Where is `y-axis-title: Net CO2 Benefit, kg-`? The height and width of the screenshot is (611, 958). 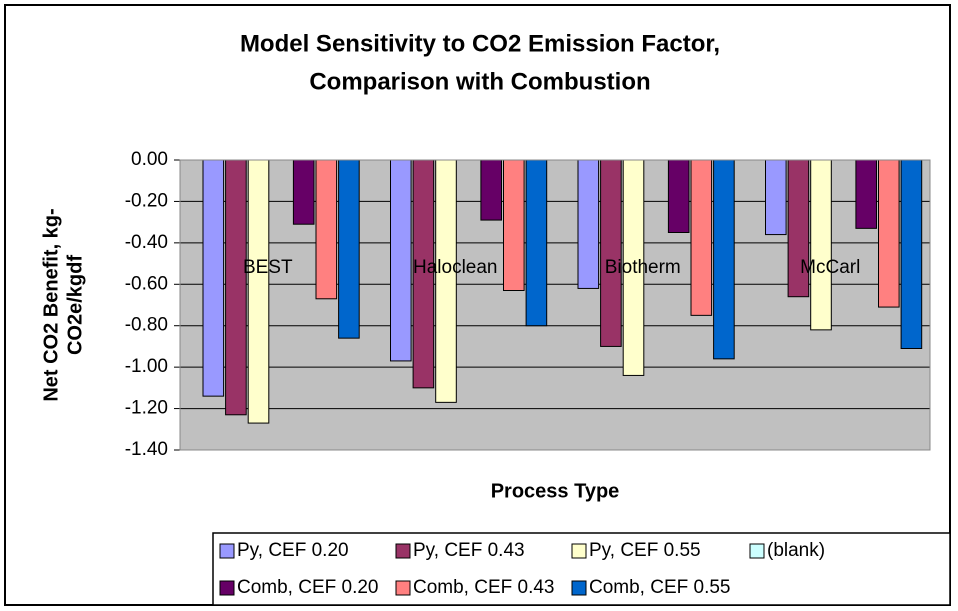
y-axis-title: Net CO2 Benefit, kg- is located at coordinates (51, 304).